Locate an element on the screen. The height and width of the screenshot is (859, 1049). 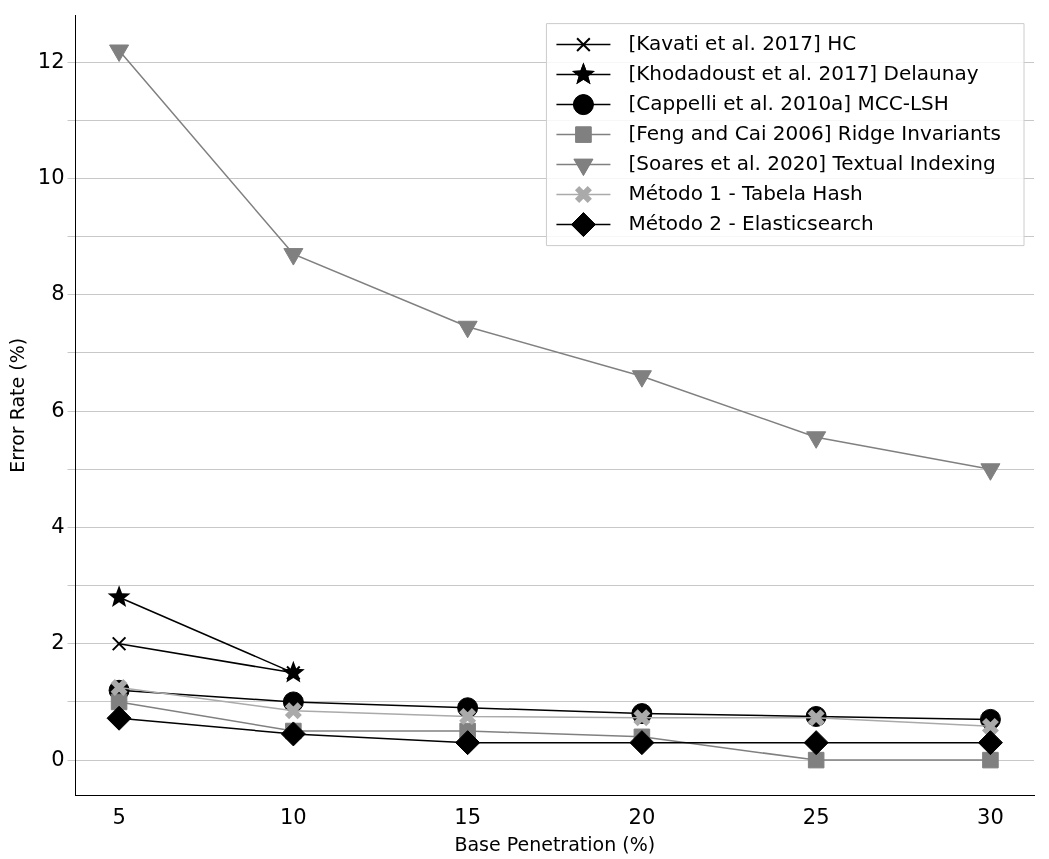
x-tick-label: 5 is located at coordinates (119, 817).